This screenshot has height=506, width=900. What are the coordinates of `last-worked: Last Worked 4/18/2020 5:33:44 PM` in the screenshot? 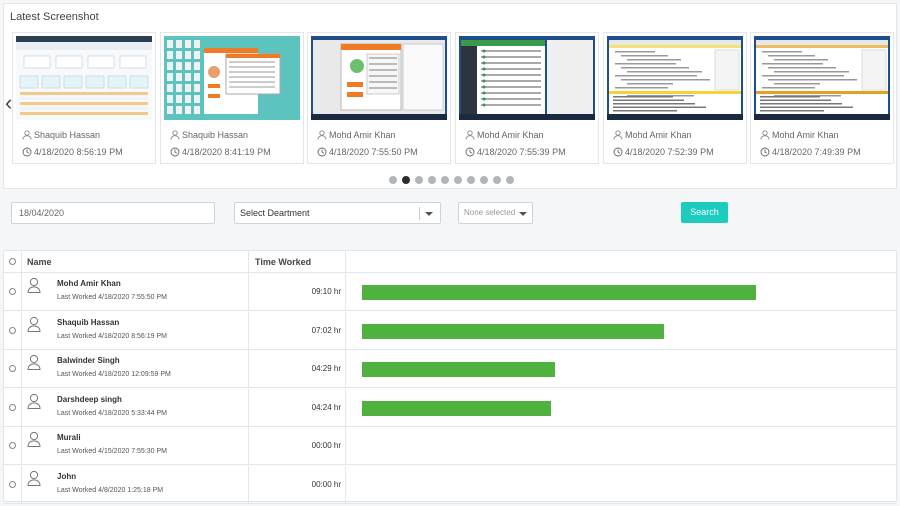 It's located at (112, 413).